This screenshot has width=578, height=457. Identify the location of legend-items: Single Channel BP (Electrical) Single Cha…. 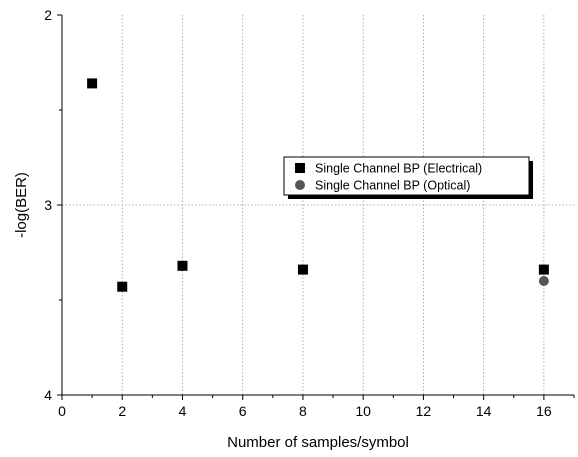
(388, 177).